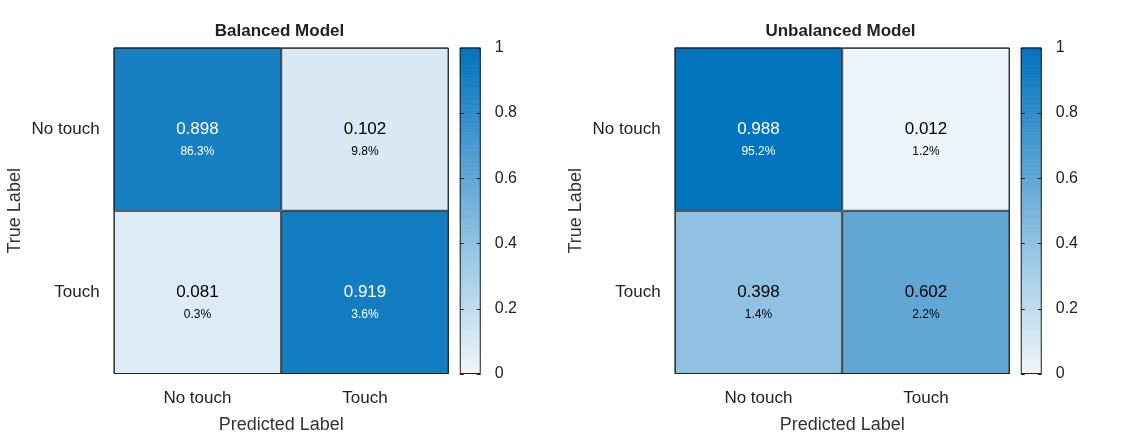  I want to click on data-label: 0.398 1.4%, so click(758, 301).